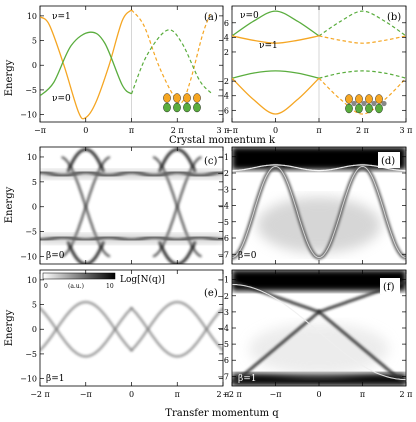  I want to click on panel-c-label: (c), so click(211, 161).